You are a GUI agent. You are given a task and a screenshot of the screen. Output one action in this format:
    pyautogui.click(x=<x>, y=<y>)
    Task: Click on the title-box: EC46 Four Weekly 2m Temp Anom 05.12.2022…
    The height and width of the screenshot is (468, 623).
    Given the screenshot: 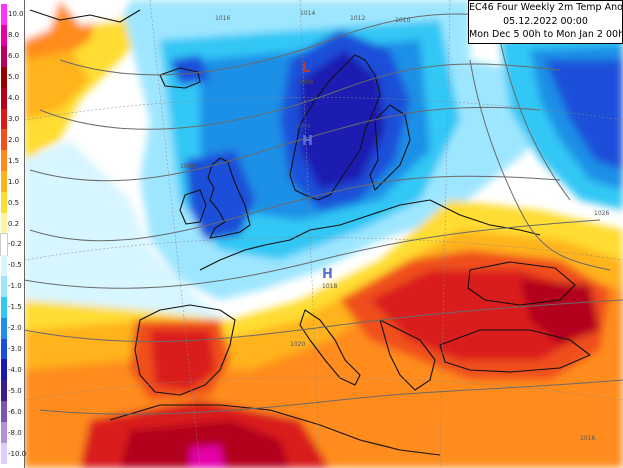 What is the action you would take?
    pyautogui.click(x=545, y=22)
    